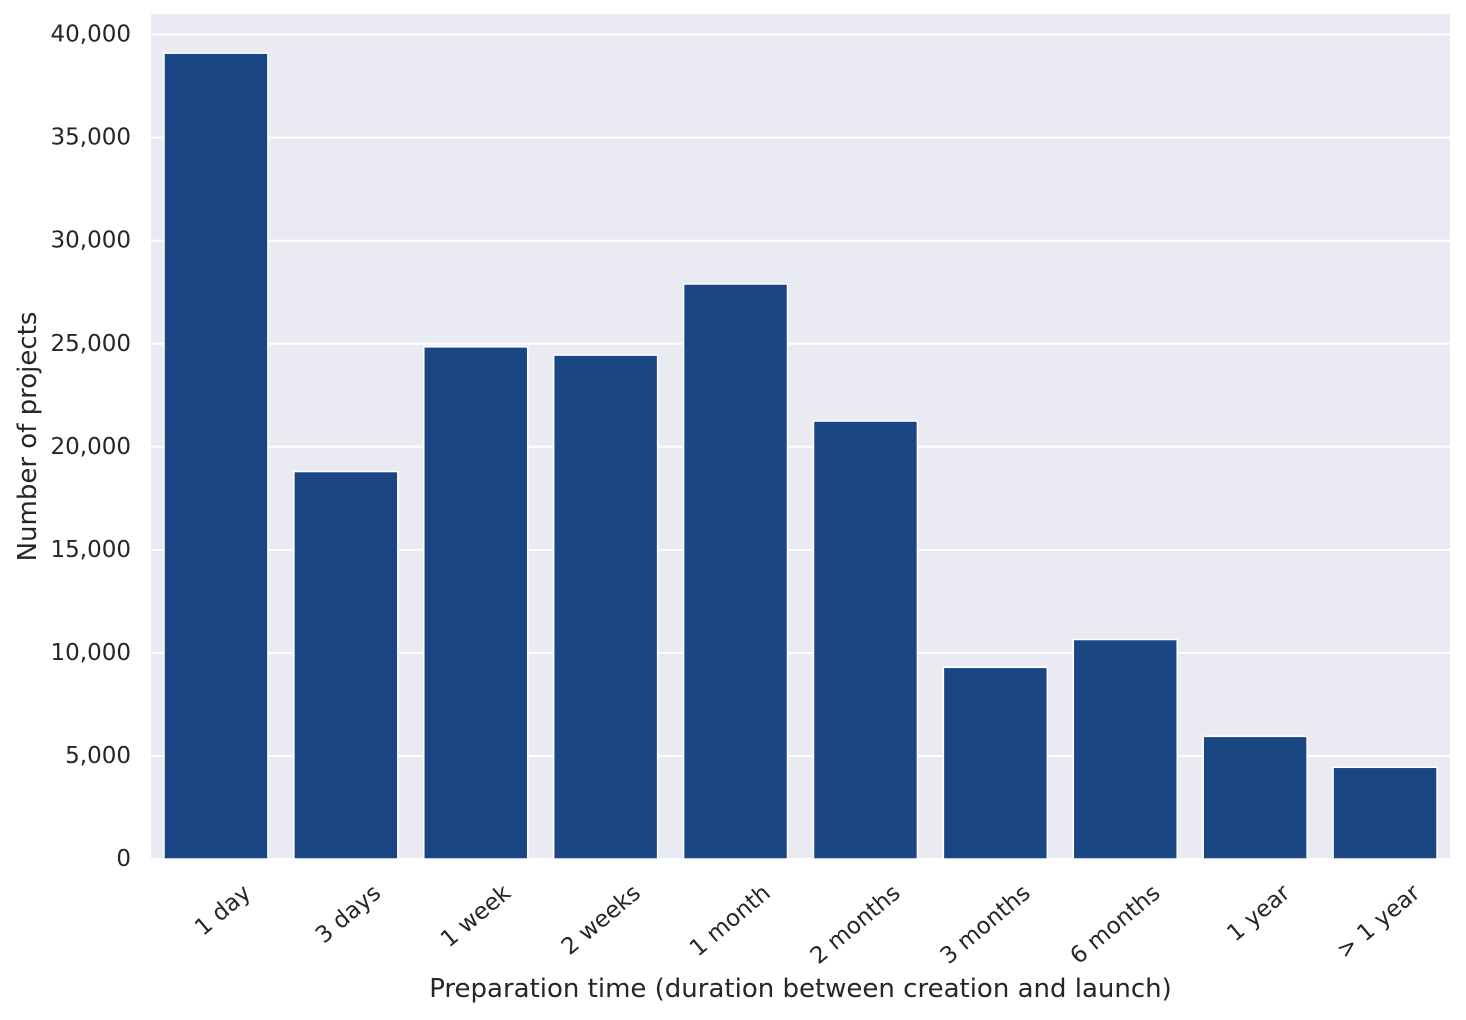  I want to click on y-tick-label: 0, so click(123, 859).